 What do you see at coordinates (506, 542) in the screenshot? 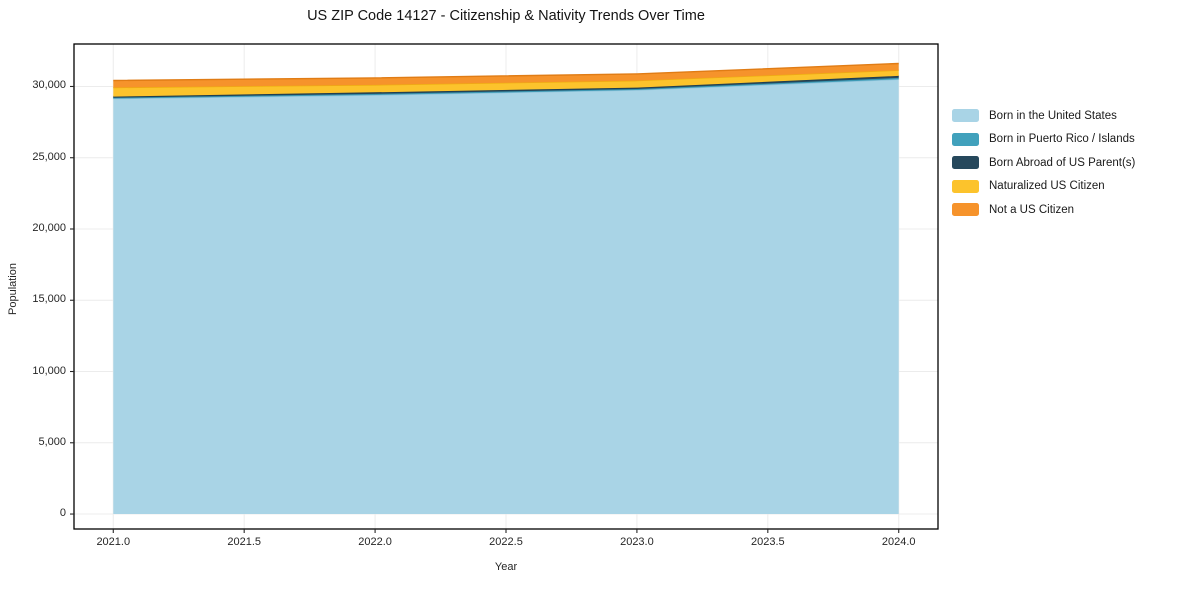
I see `x-tick-label: 2022.5` at bounding box center [506, 542].